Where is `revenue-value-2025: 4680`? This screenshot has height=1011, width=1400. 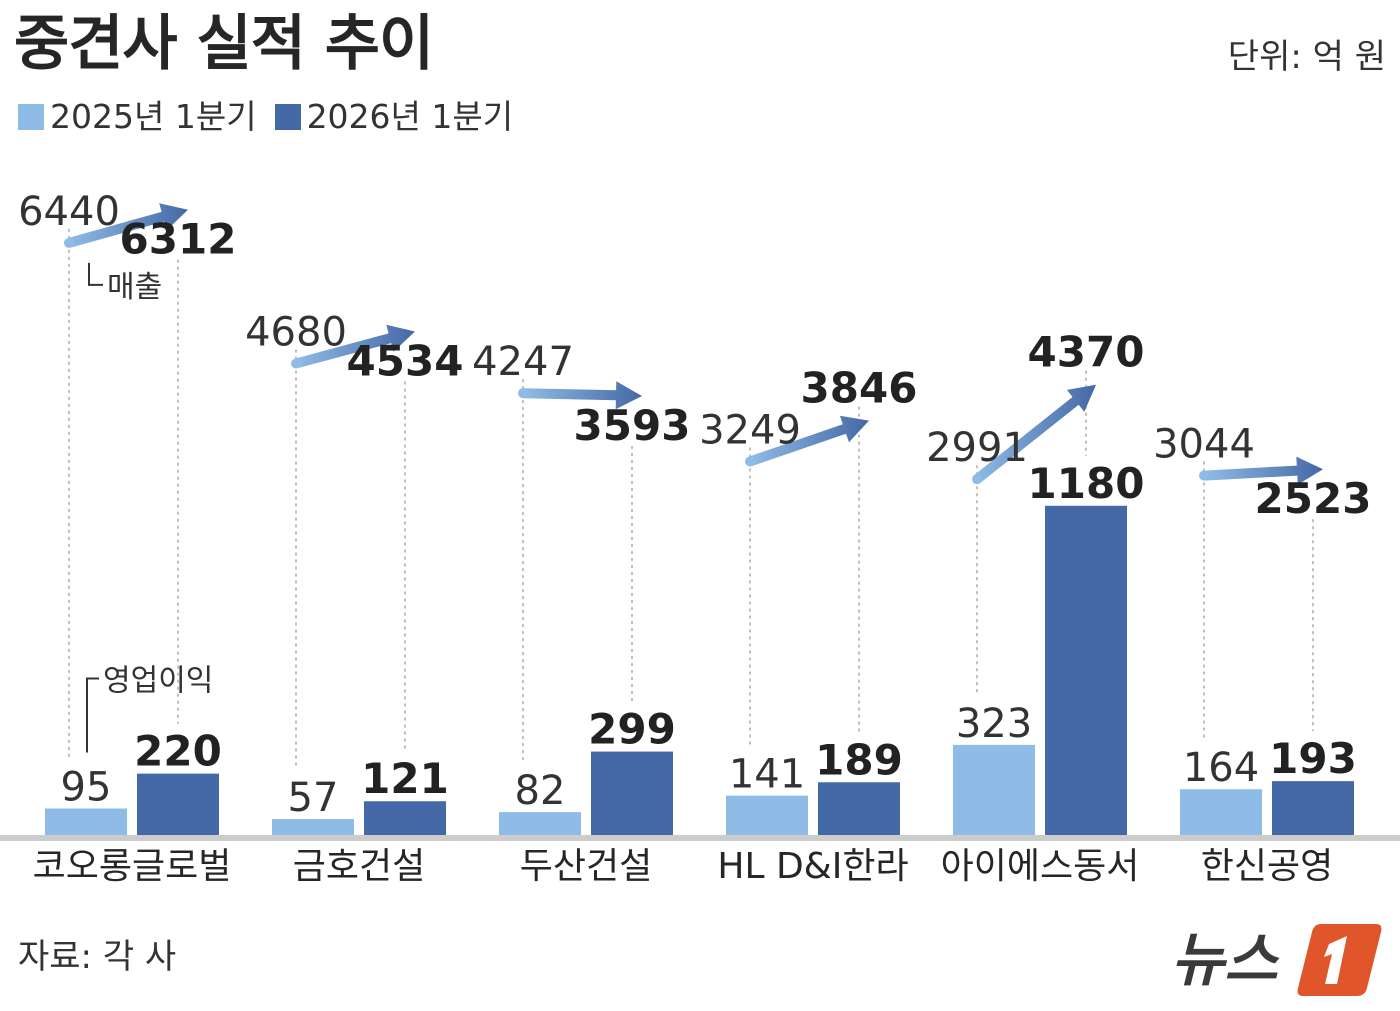
revenue-value-2025: 4680 is located at coordinates (296, 332).